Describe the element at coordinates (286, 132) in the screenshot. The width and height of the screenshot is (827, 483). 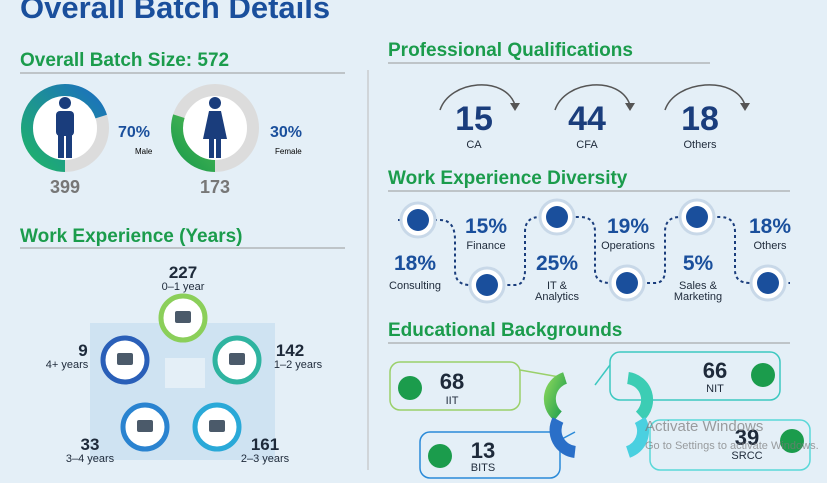
I see `female-percent: 30%` at that location.